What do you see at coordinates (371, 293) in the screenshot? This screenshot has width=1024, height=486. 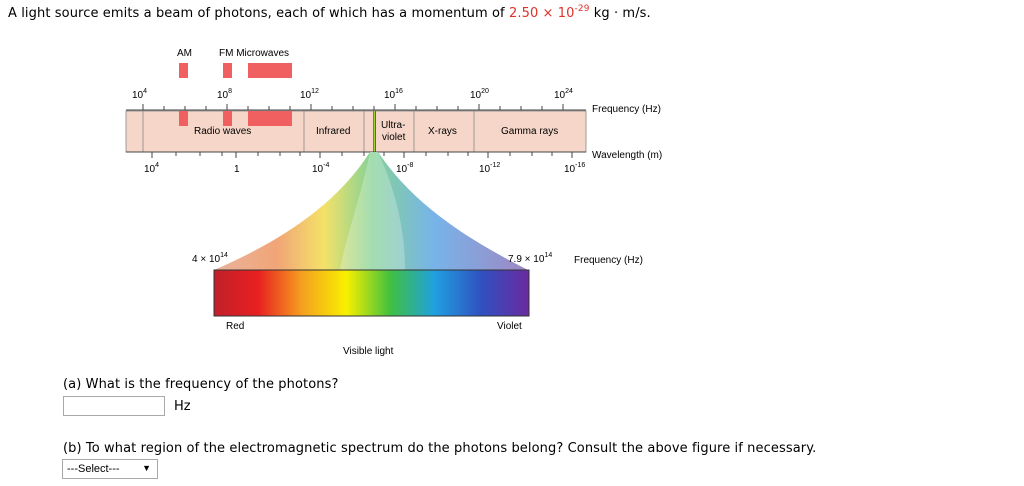 I see `visible-spectrum-bar` at bounding box center [371, 293].